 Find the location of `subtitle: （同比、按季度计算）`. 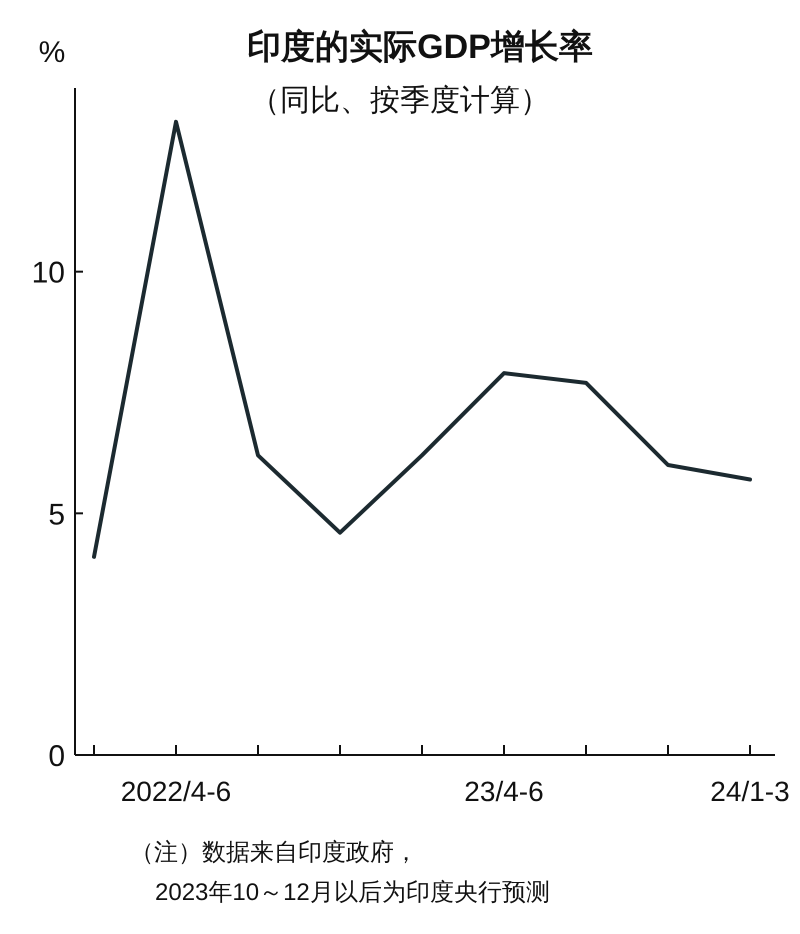

subtitle: （同比、按季度计算） is located at coordinates (400, 100).